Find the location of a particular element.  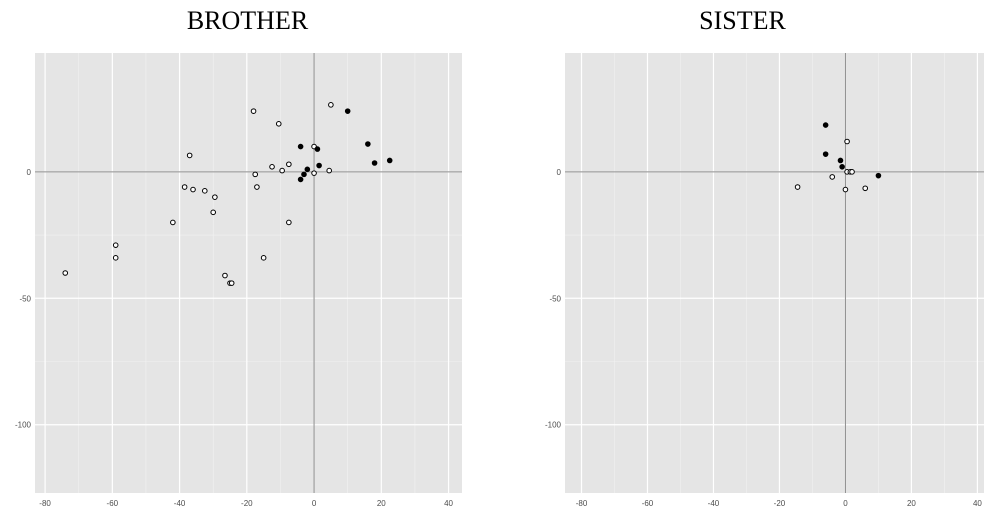

sister-x-tick-label: -60 is located at coordinates (648, 503).